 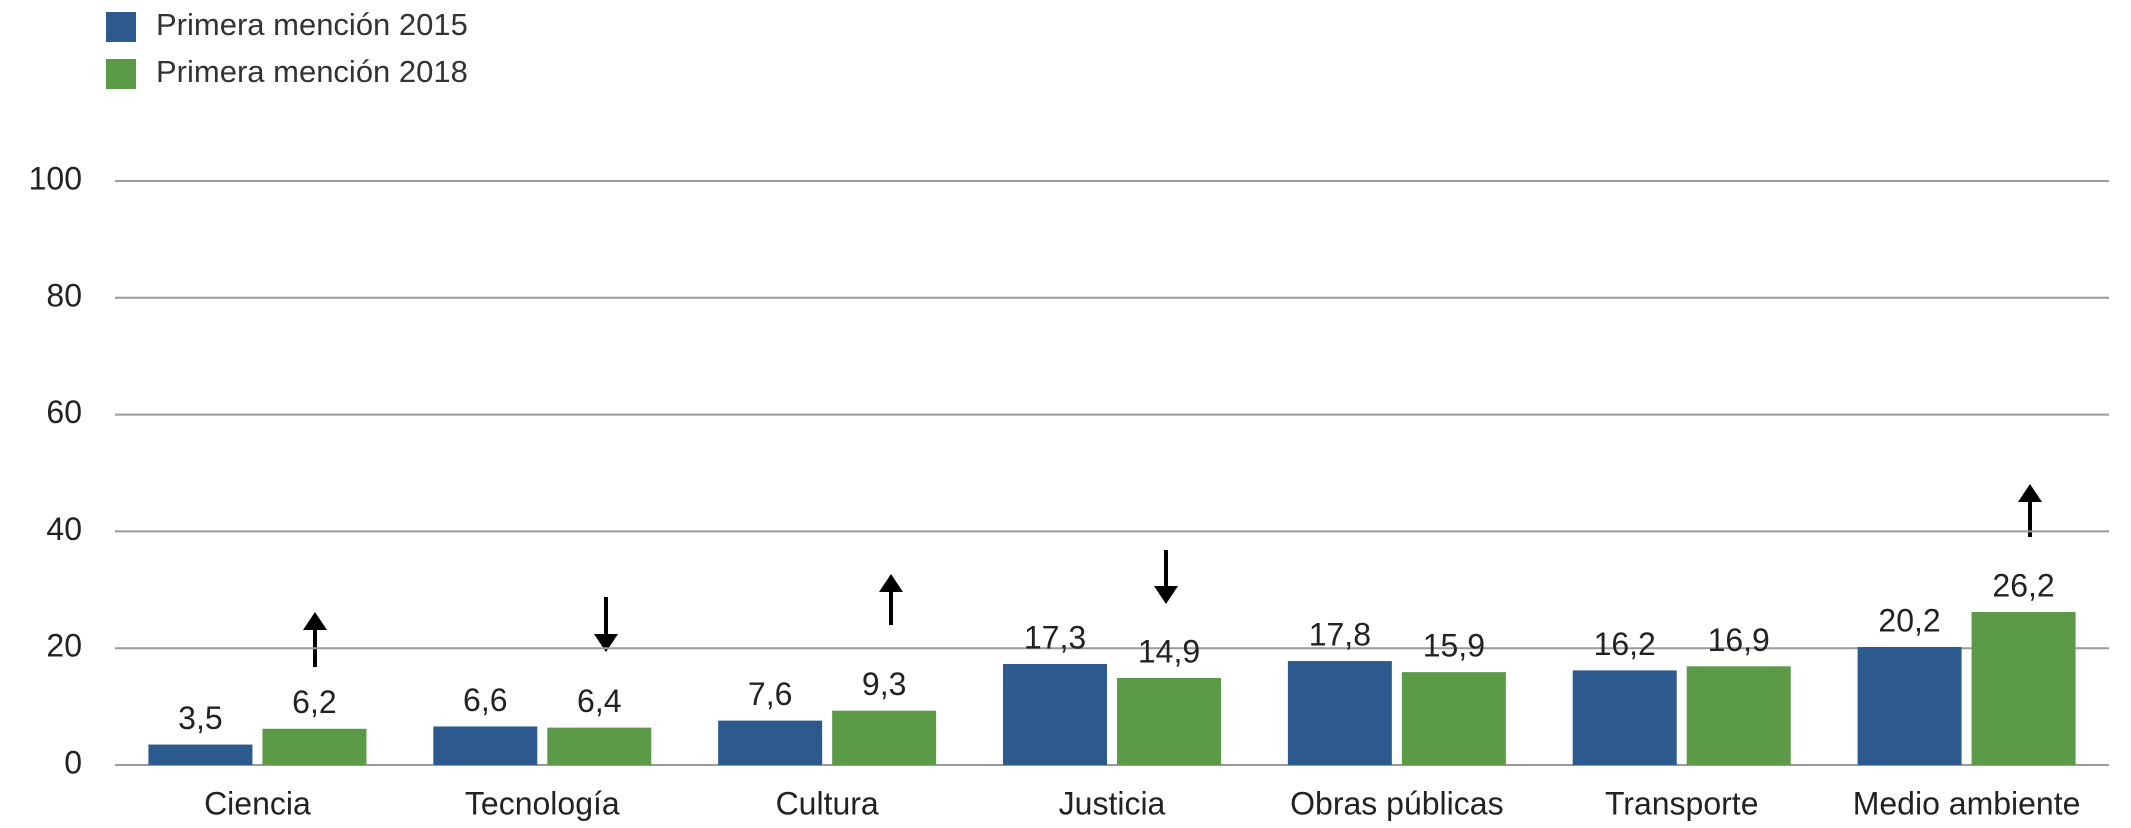 I want to click on y-tick-label: 40, so click(x=64, y=529).